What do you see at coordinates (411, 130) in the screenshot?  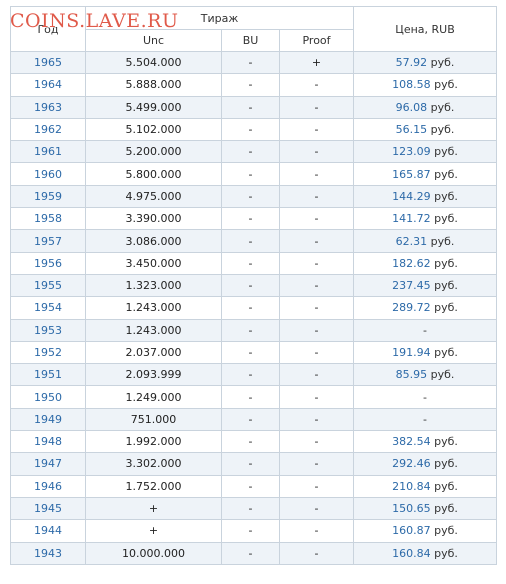 I see `price-value: 56.15` at bounding box center [411, 130].